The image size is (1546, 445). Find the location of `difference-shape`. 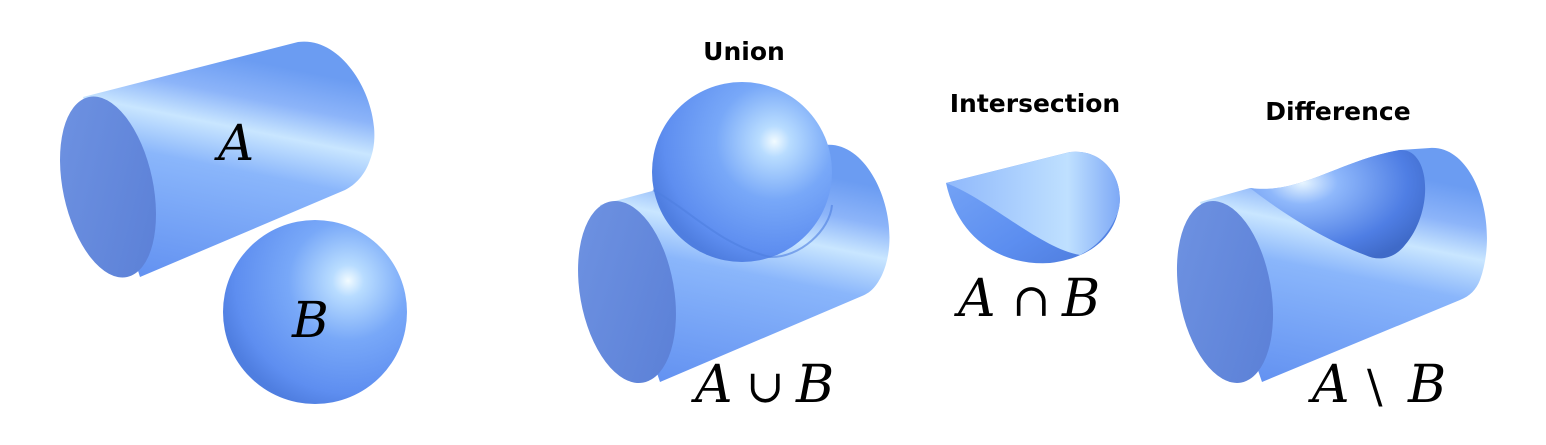

difference-shape is located at coordinates (1331, 265).